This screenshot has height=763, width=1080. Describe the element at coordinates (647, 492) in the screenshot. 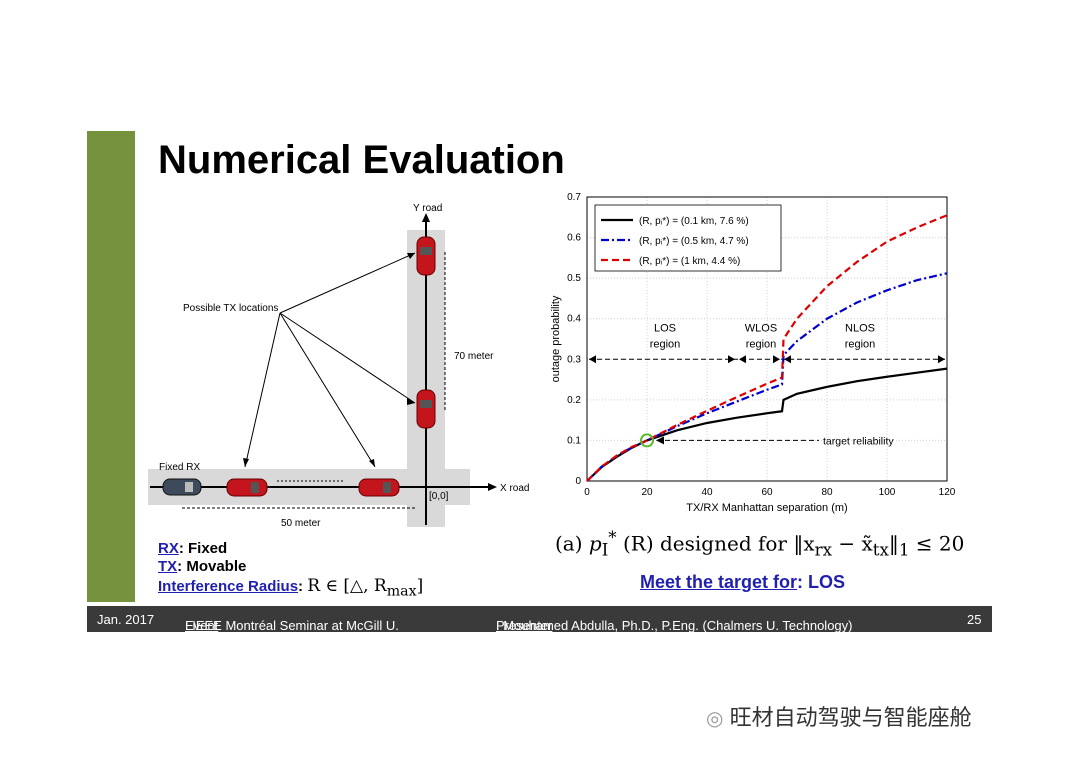

I see `x-tick-label: 20` at that location.